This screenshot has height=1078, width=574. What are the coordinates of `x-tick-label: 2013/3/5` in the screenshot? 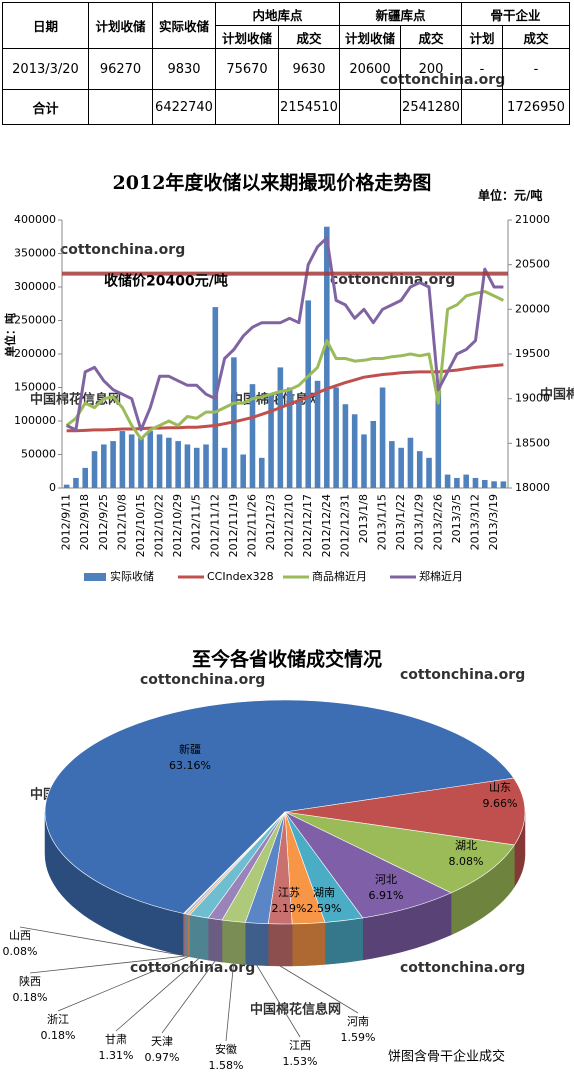 It's located at (456, 518).